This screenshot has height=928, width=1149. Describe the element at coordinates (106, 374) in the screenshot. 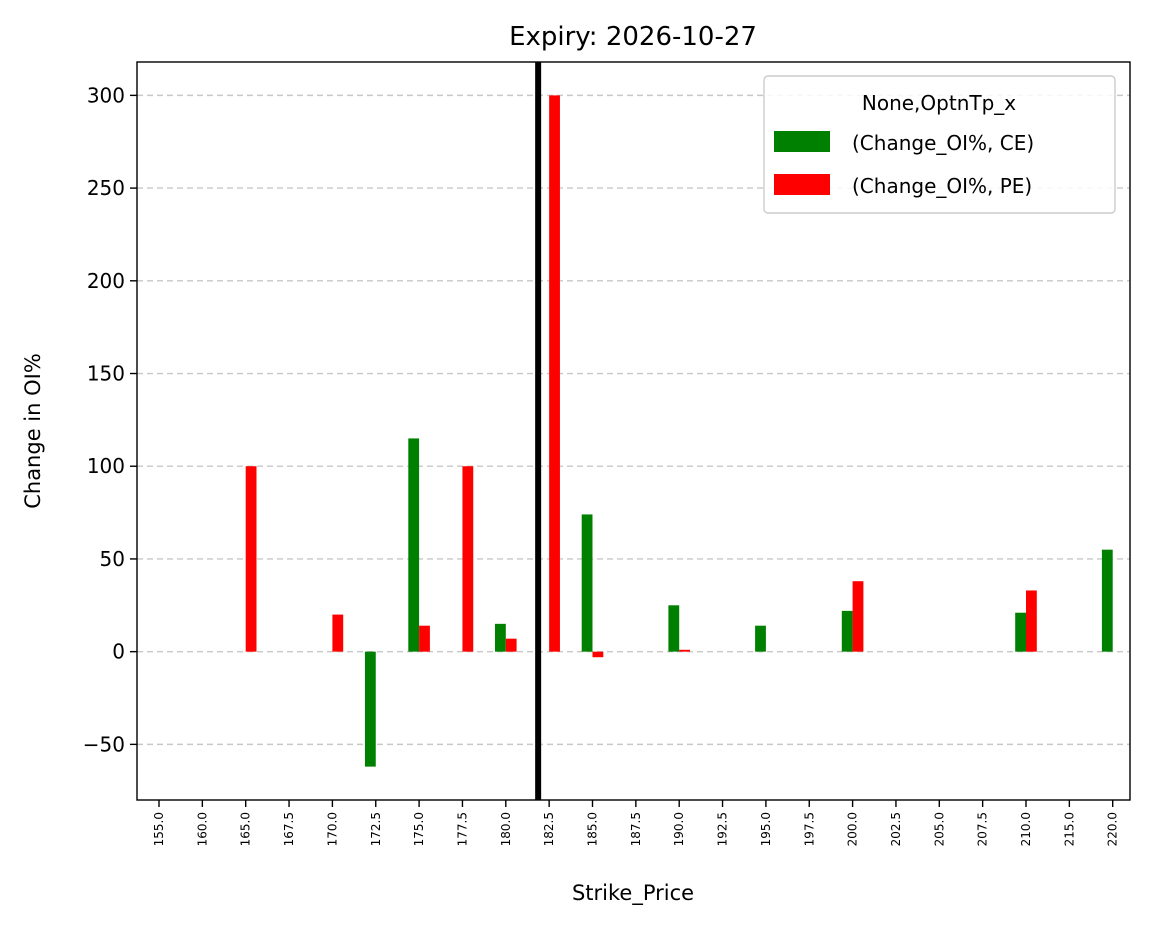

I see `y-tick-label: 150` at that location.